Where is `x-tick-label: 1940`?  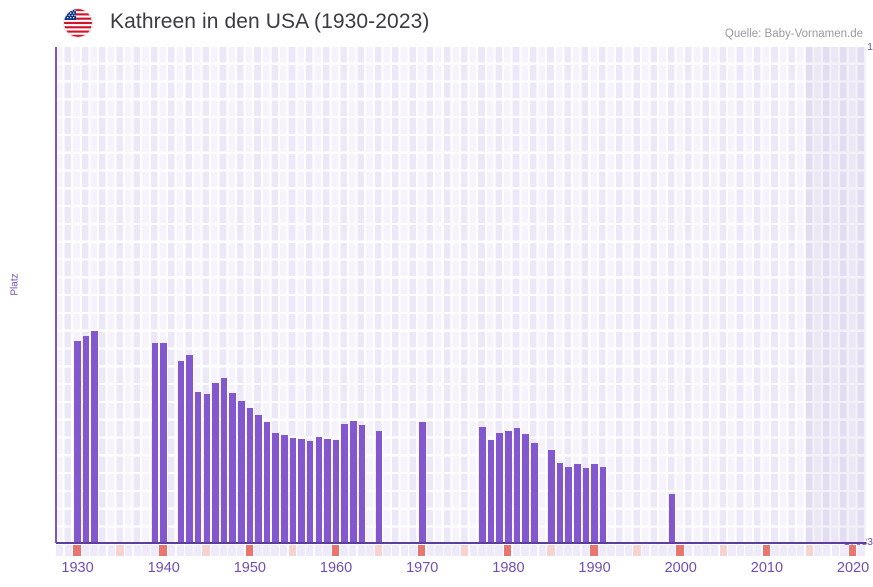 x-tick-label: 1940 is located at coordinates (163, 568).